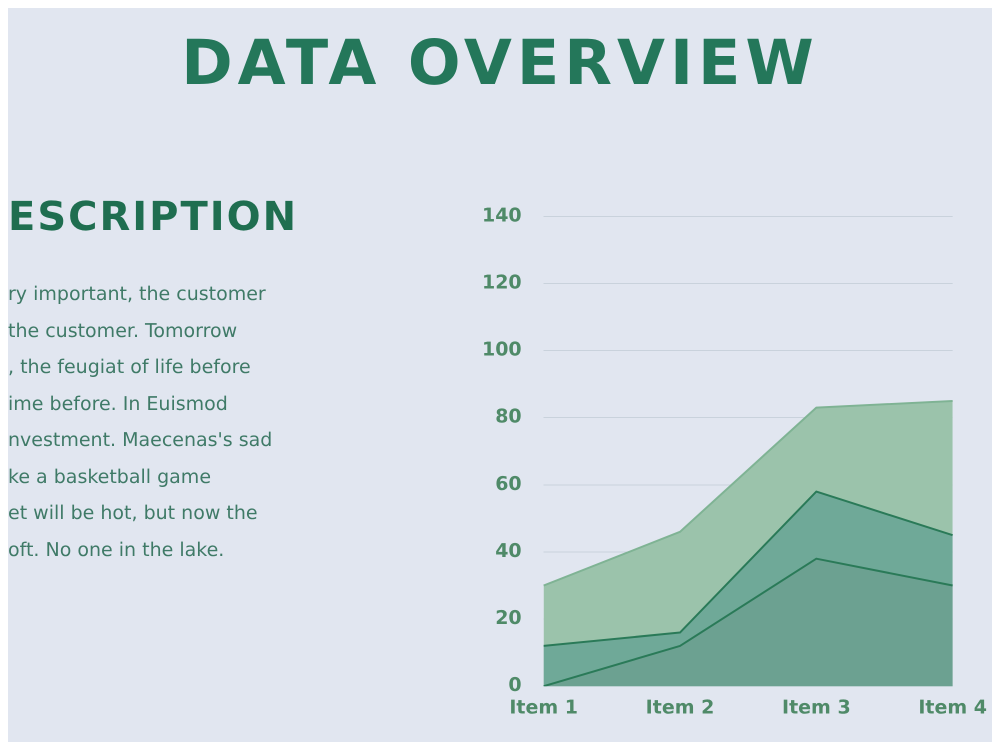  What do you see at coordinates (502, 282) in the screenshot?
I see `y-tick-label: 120` at bounding box center [502, 282].